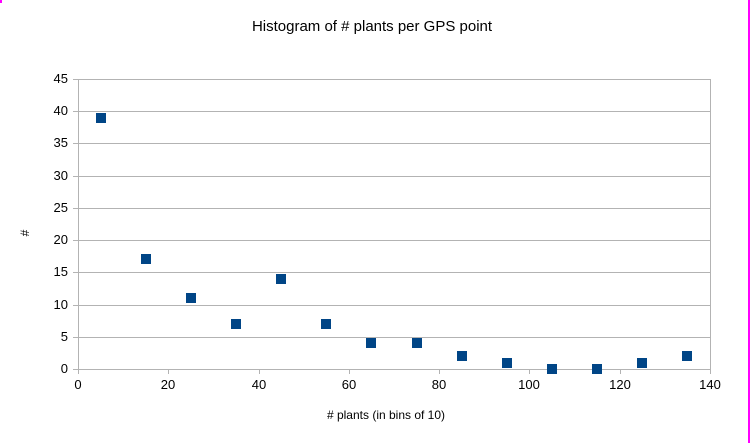 This screenshot has width=750, height=443. What do you see at coordinates (1, 1) in the screenshot?
I see `window-border-corner` at bounding box center [1, 1].